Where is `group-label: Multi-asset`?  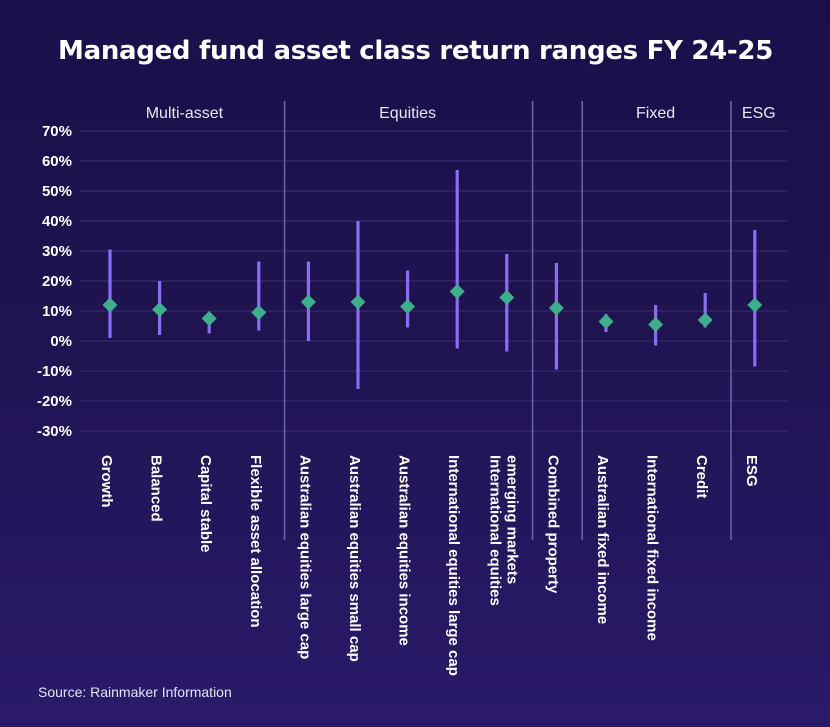 group-label: Multi-asset is located at coordinates (185, 113).